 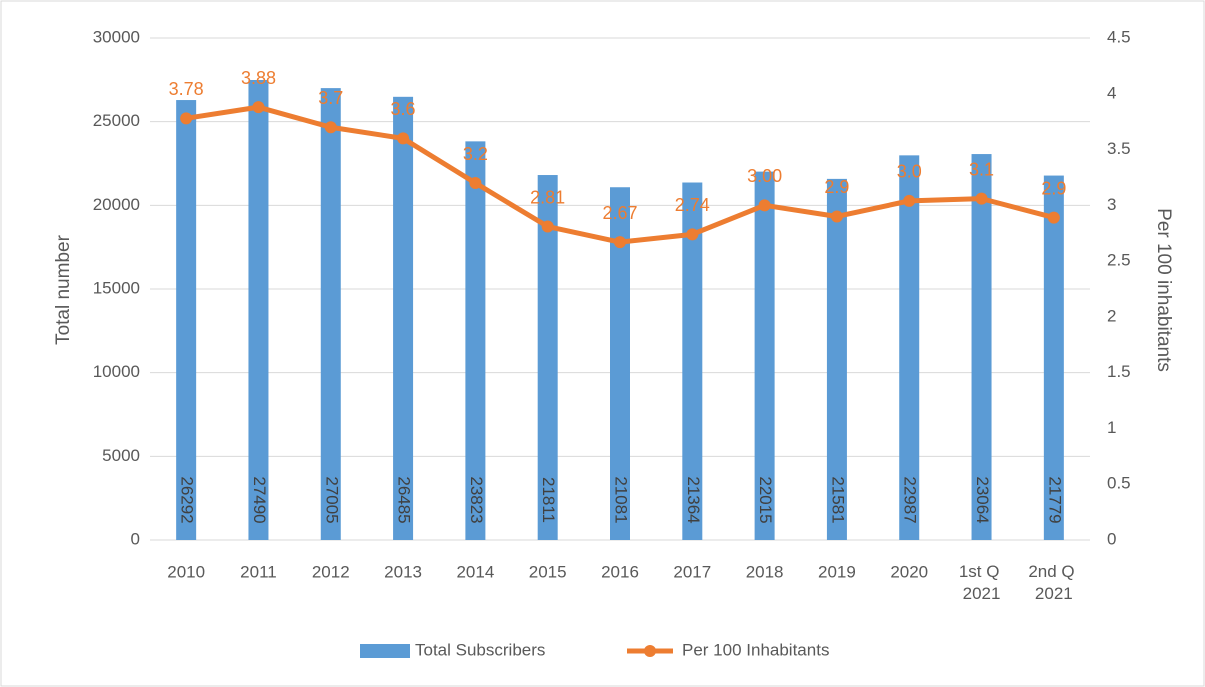 I want to click on x-tick-label: 2012, so click(x=331, y=571).